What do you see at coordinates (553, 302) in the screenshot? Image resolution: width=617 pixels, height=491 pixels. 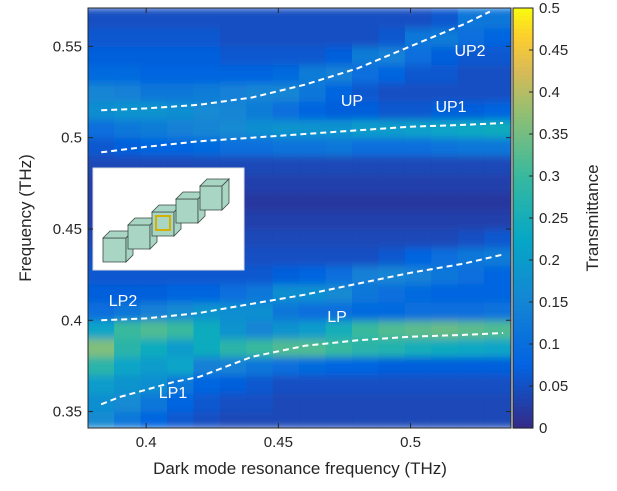 I see `colorbar-tick-label: 0.15` at bounding box center [553, 302].